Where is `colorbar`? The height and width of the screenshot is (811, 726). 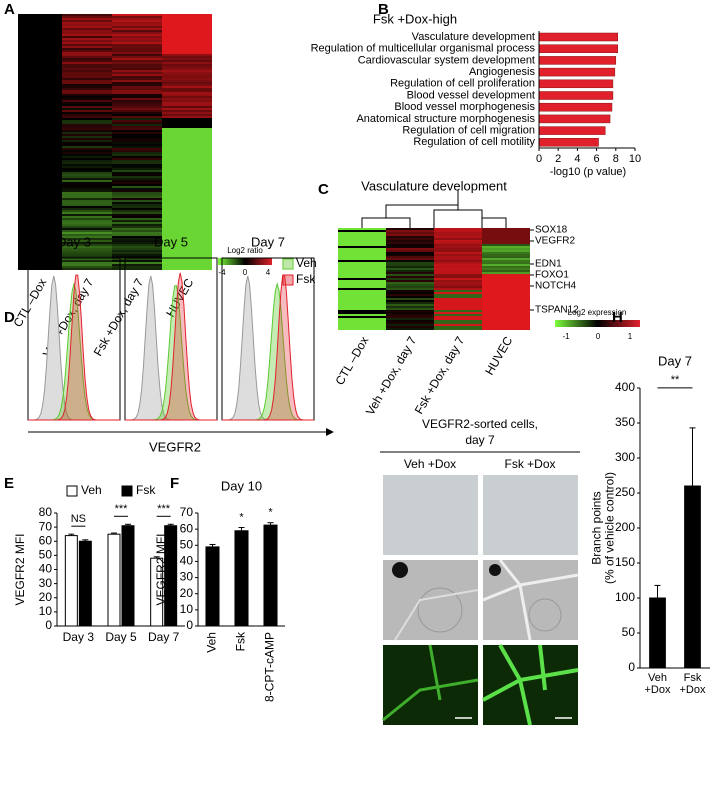
colorbar is located at coordinates (597, 323).